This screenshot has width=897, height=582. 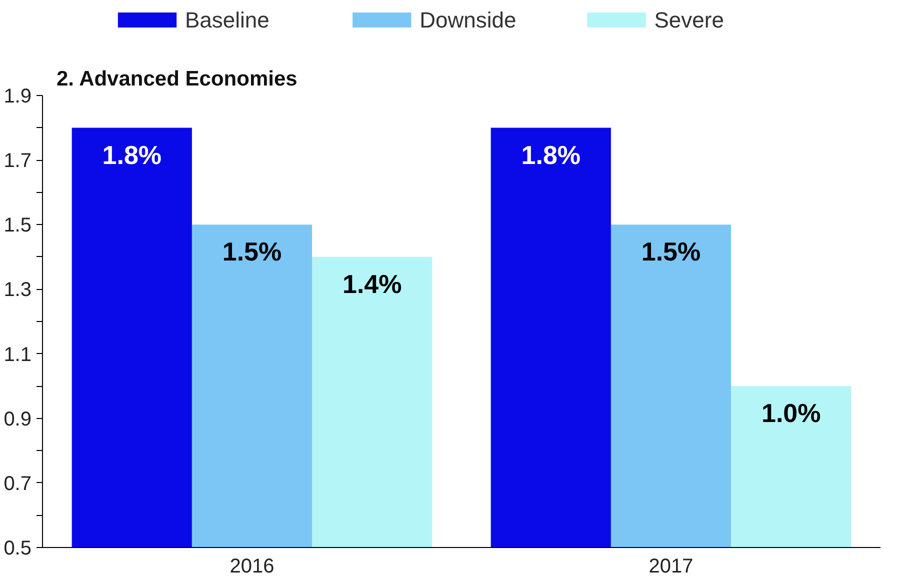 What do you see at coordinates (372, 283) in the screenshot?
I see `data-label: 1.4%` at bounding box center [372, 283].